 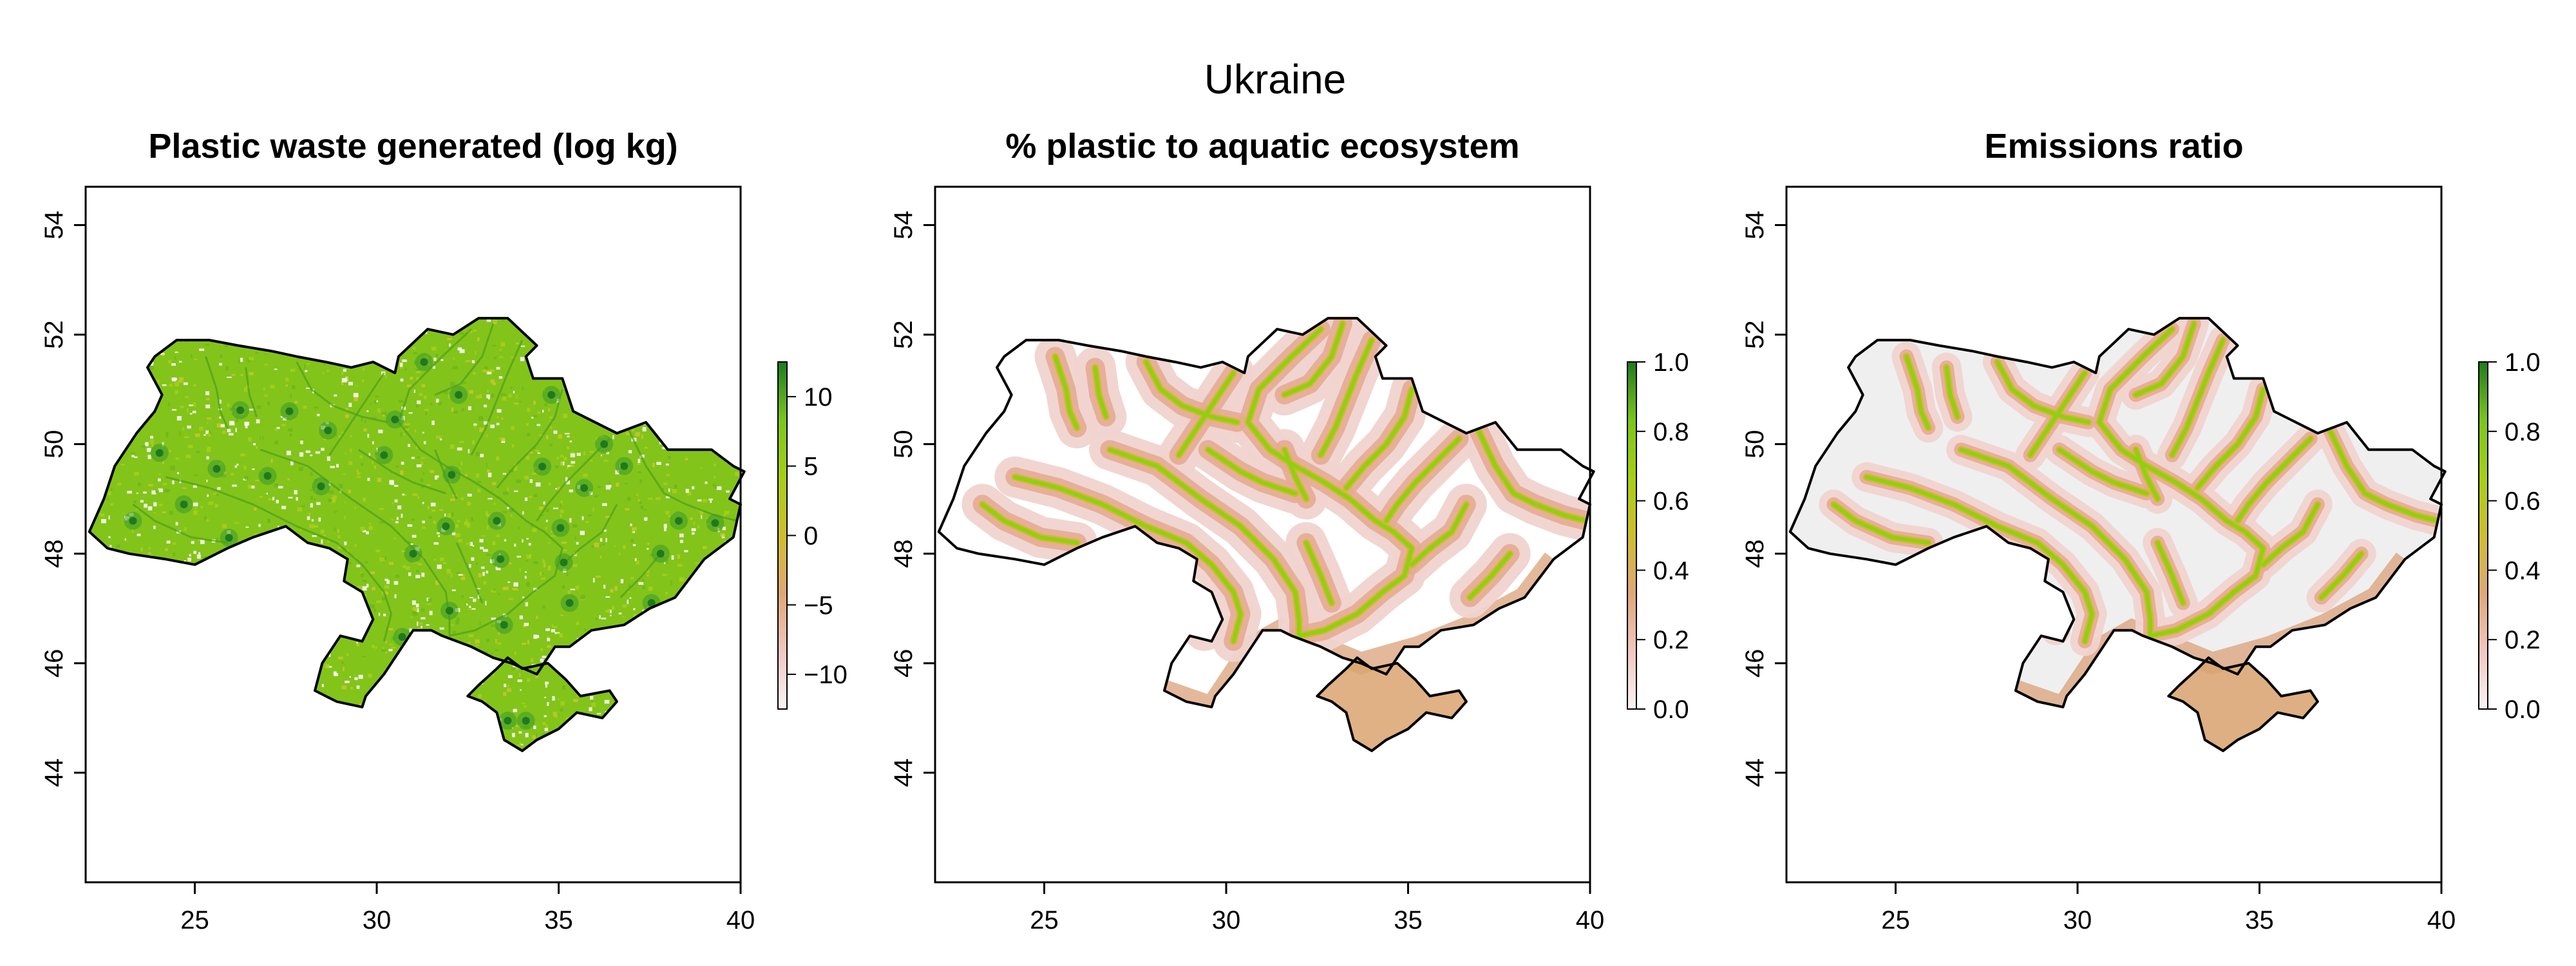 I want to click on panel-title-1: Plastic waste generated (log kg), so click(x=413, y=147).